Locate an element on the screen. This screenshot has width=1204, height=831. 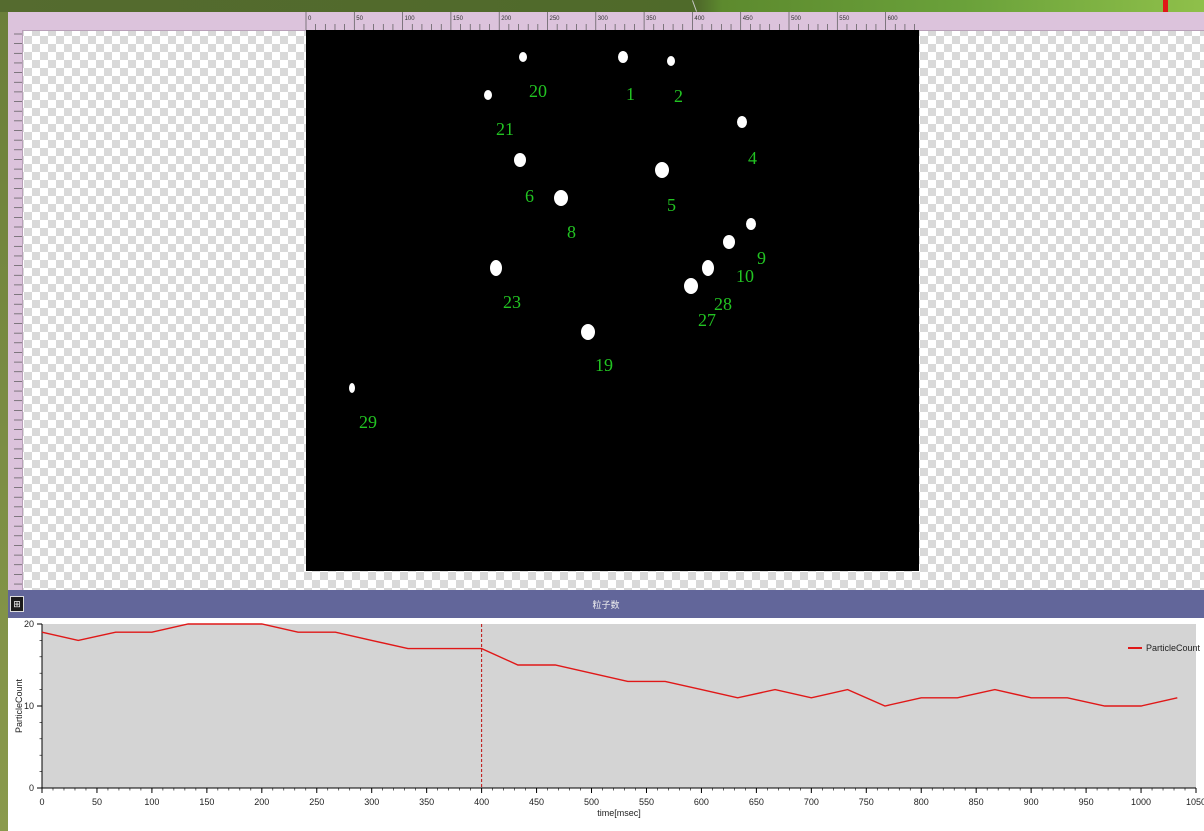
x-tick-label: 400 is located at coordinates (481, 802).